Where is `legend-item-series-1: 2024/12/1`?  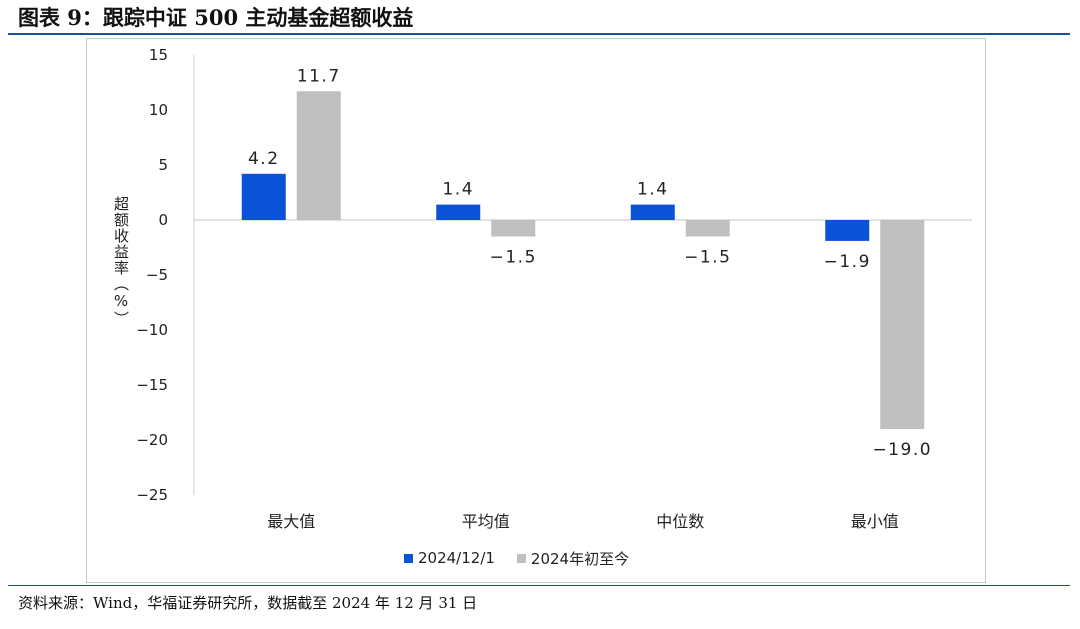 legend-item-series-1: 2024/12/1 is located at coordinates (449, 558).